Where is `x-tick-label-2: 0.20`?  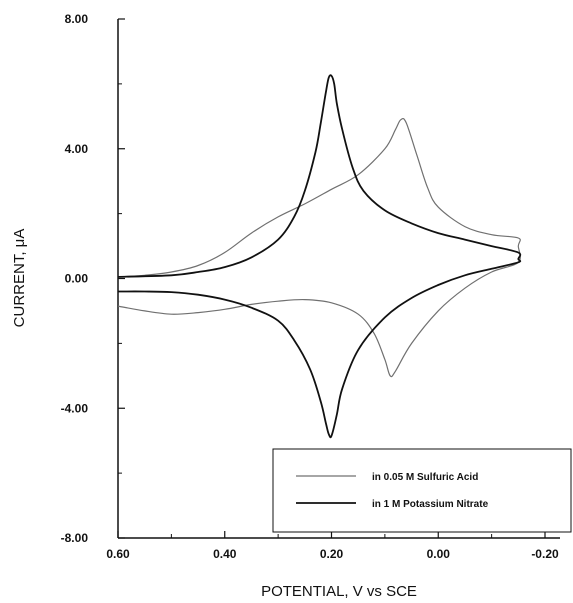
x-tick-label-2: 0.20 is located at coordinates (332, 554).